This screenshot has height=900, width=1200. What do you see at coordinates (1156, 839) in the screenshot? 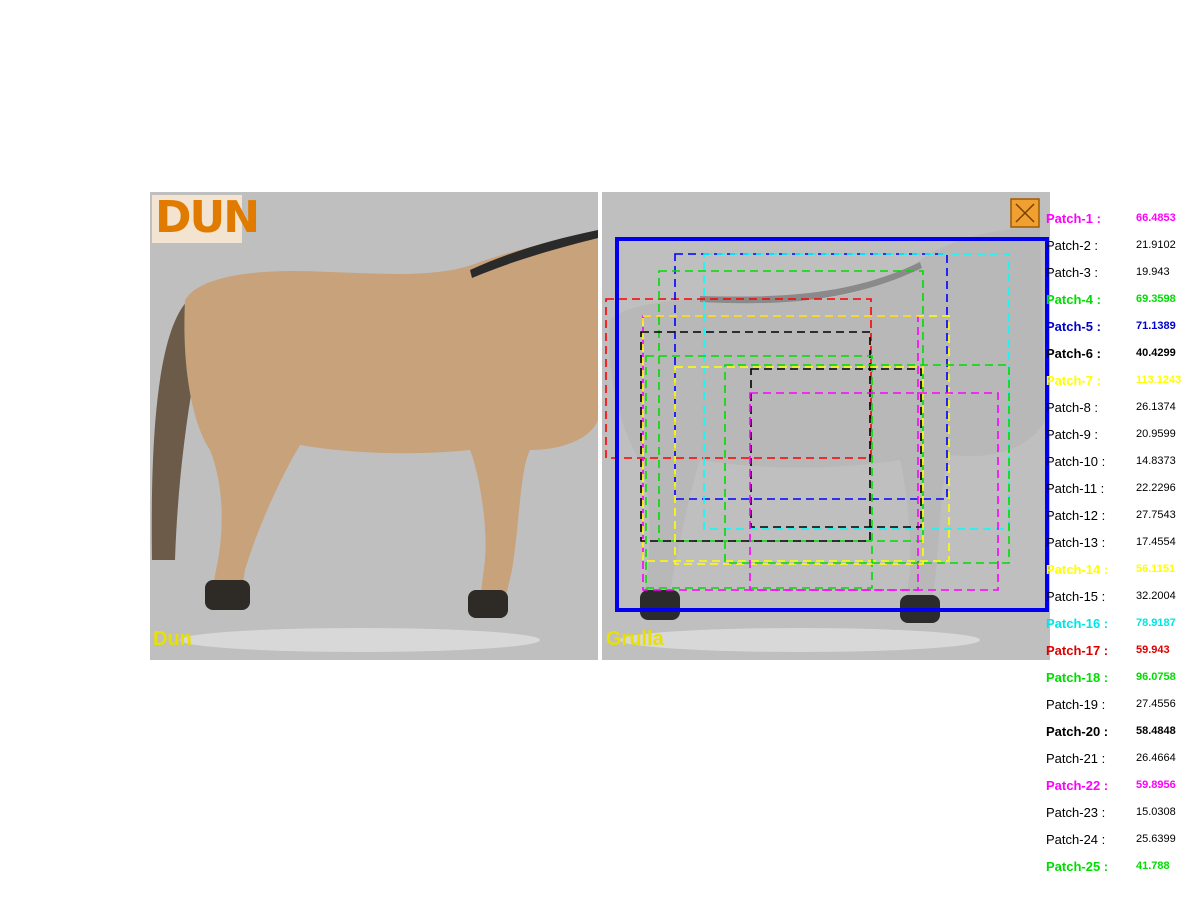
I see `patch-score: 25.6399` at bounding box center [1156, 839].